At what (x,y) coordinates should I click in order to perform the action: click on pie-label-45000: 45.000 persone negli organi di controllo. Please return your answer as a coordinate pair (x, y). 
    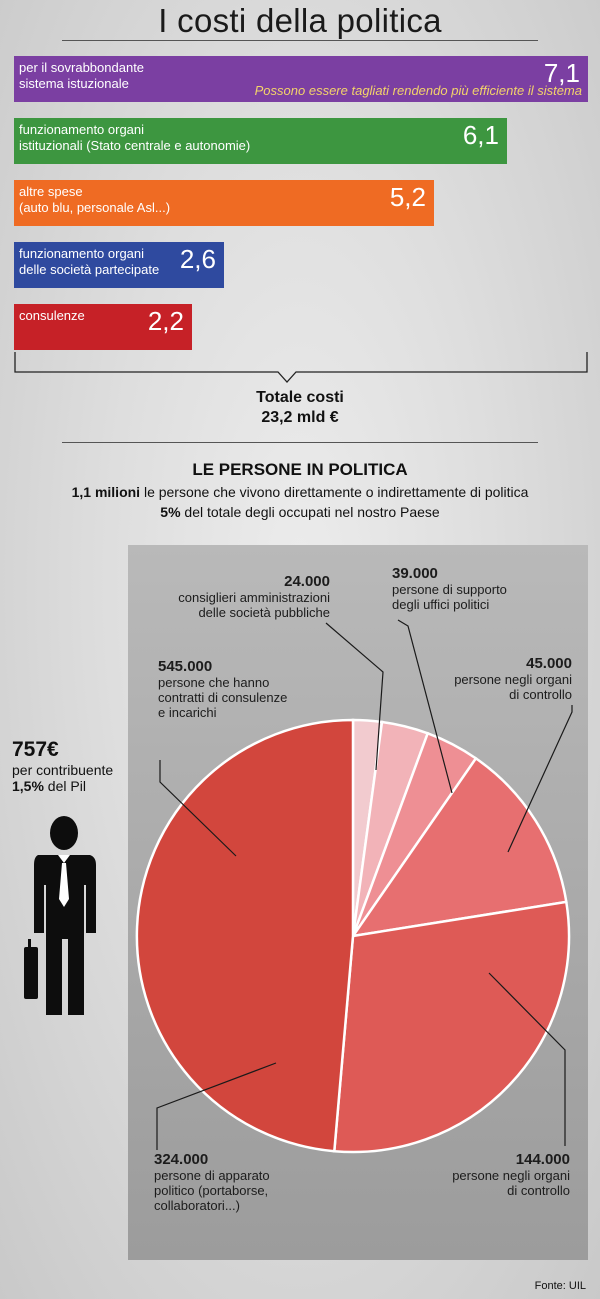
    Looking at the image, I should click on (482, 679).